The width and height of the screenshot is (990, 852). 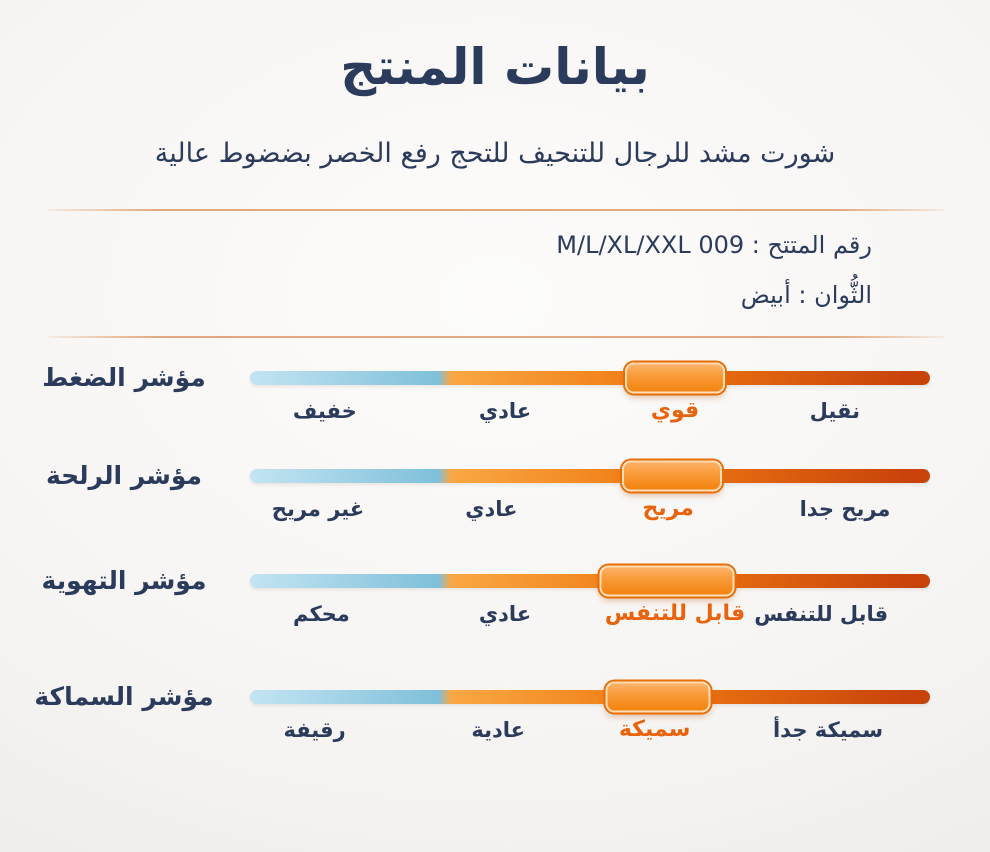 I want to click on slider-row-2: مؤشر الرلحة غير مريح عادي مريح مريح جدا, so click(x=495, y=491).